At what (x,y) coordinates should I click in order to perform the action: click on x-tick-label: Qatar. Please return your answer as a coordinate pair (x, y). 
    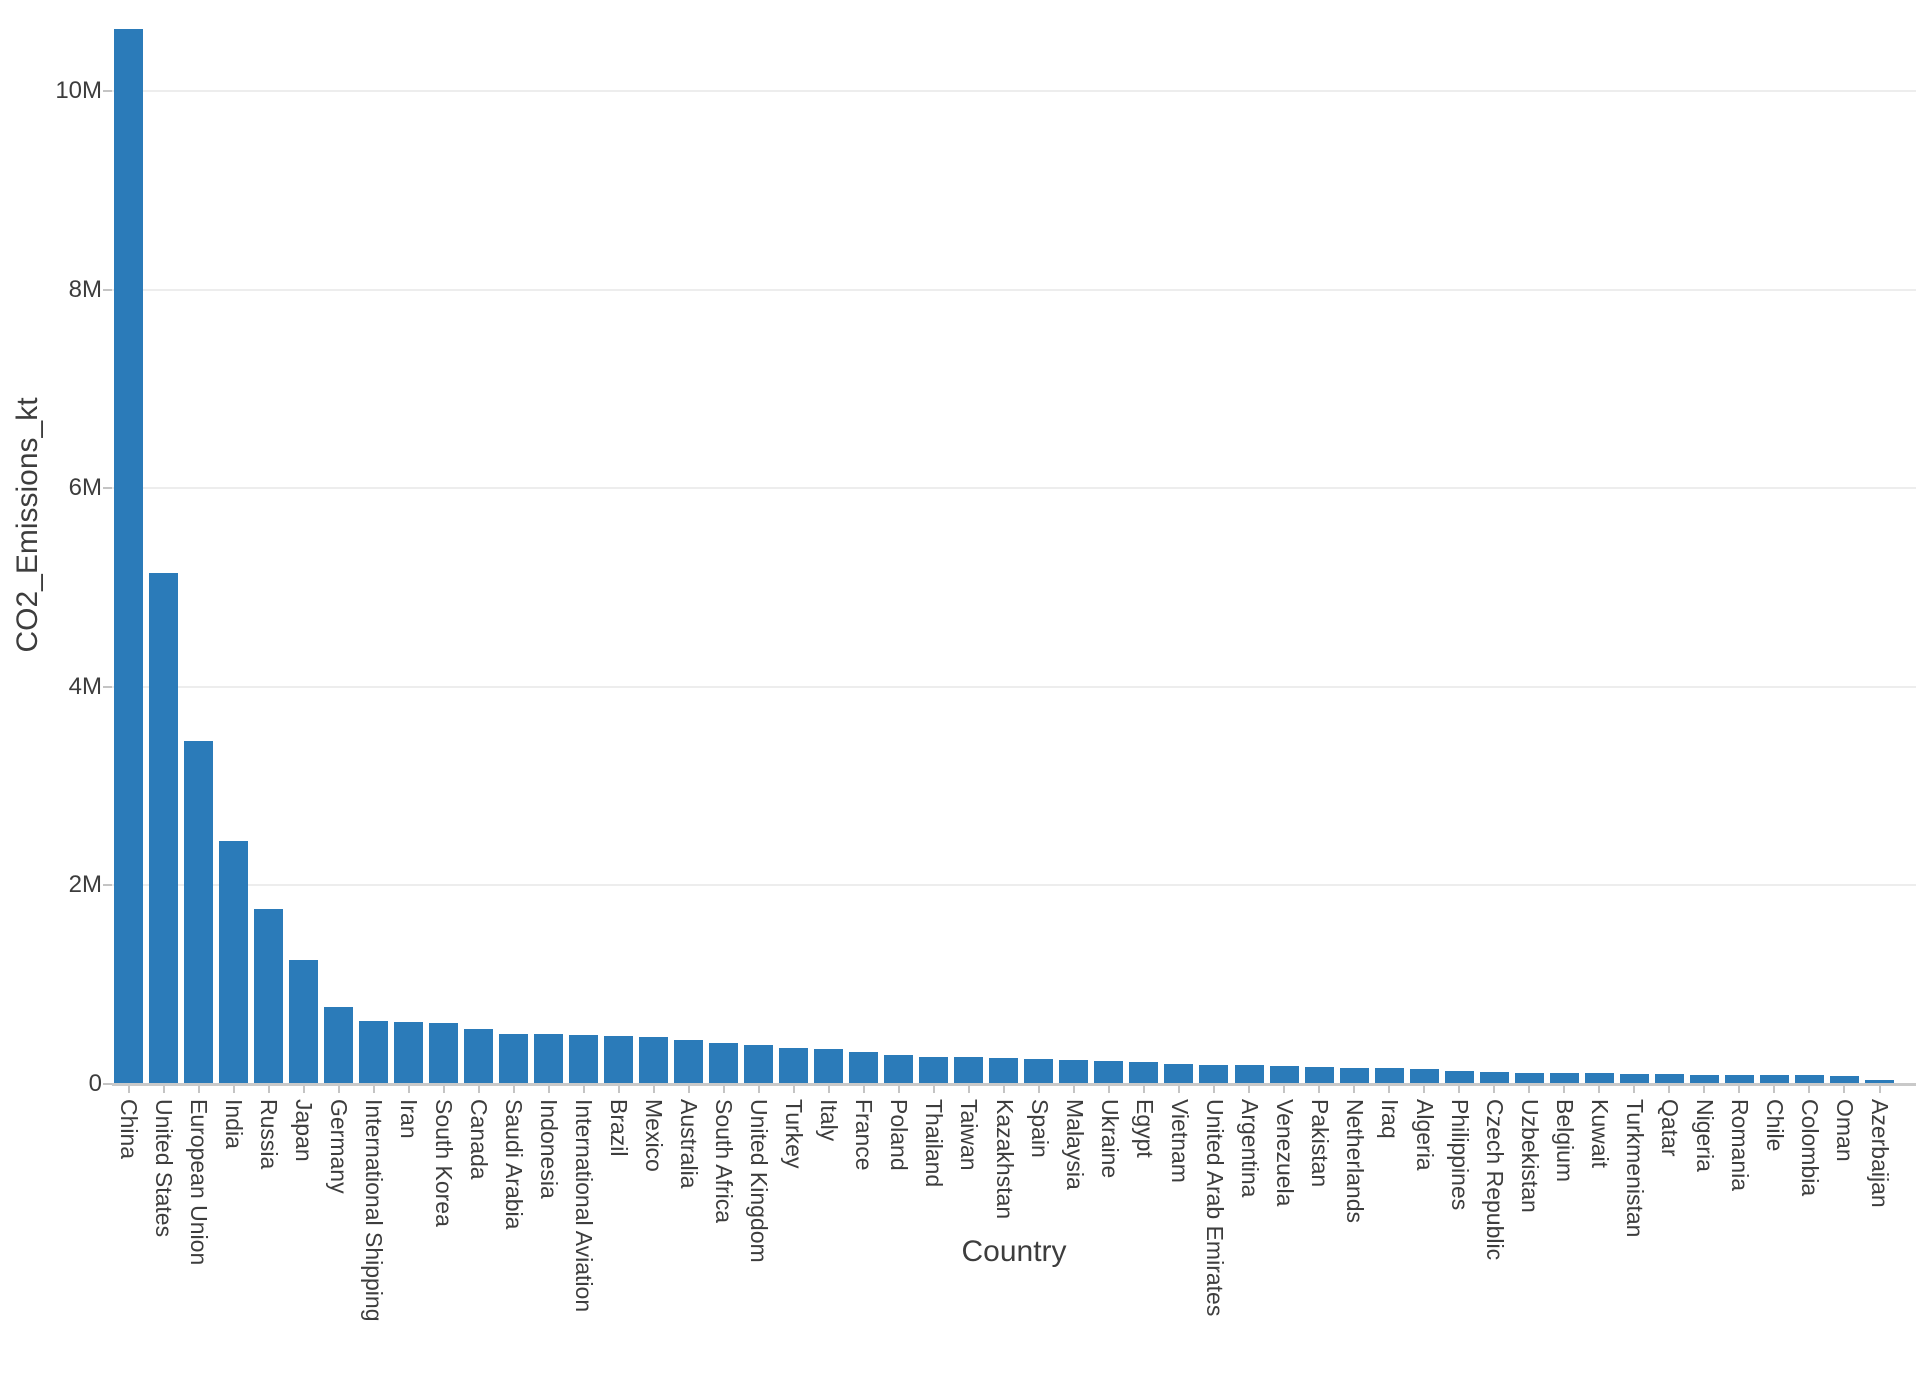
    Looking at the image, I should click on (1669, 1128).